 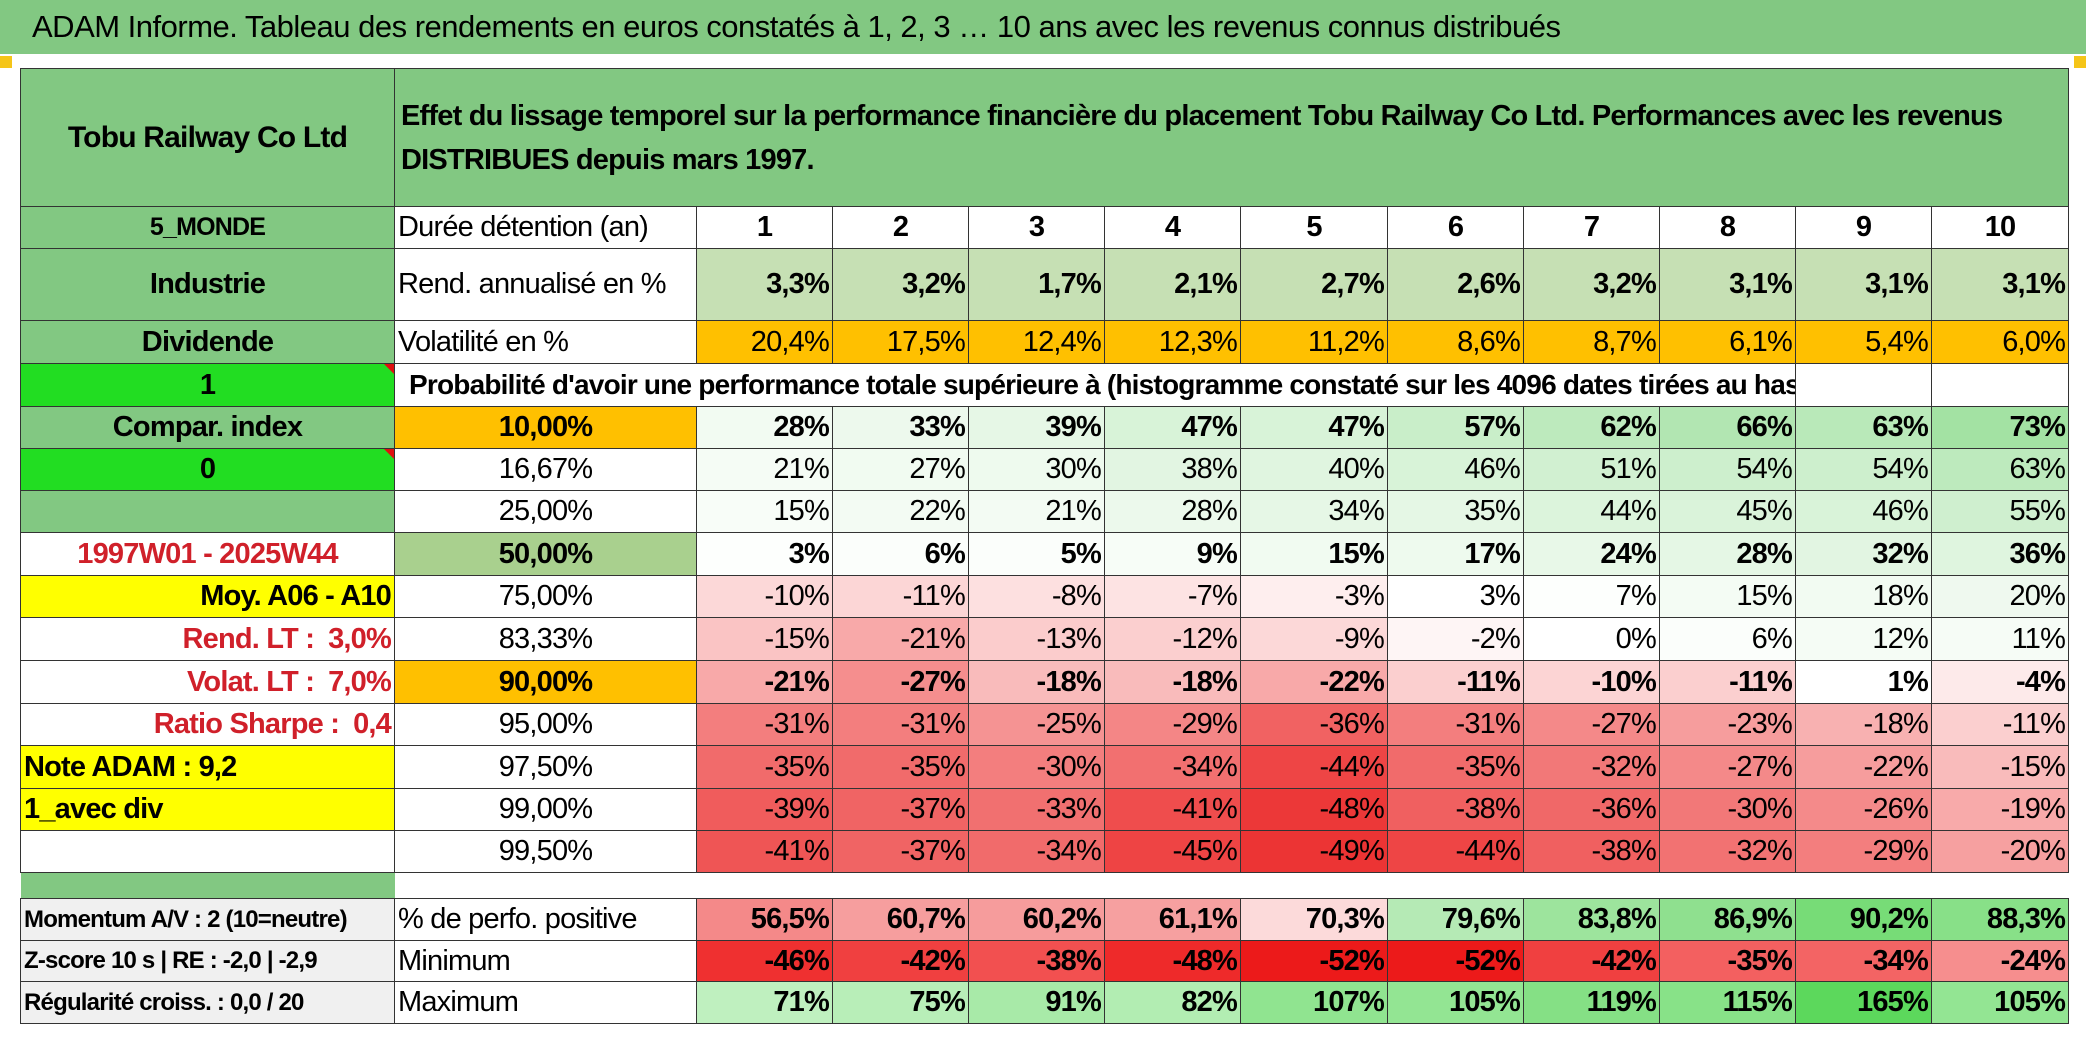 I want to click on side-value: 7,0%, so click(x=360, y=681).